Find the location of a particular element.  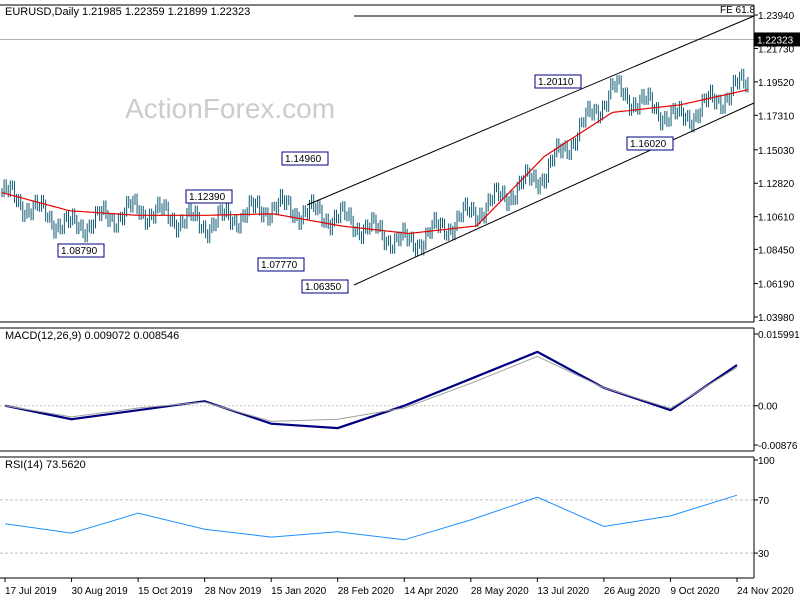

x-tick-label: 15 Oct 2019 is located at coordinates (165, 591).